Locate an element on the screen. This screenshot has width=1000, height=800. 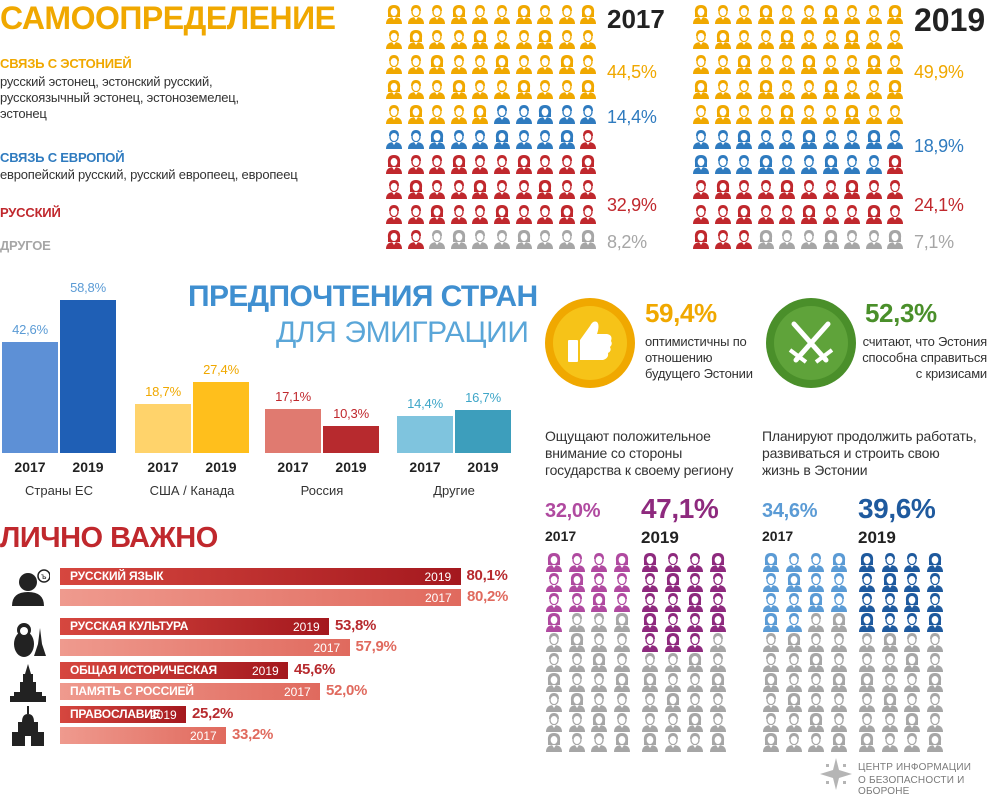
important-bar-value: 45,6% is located at coordinates (315, 669).